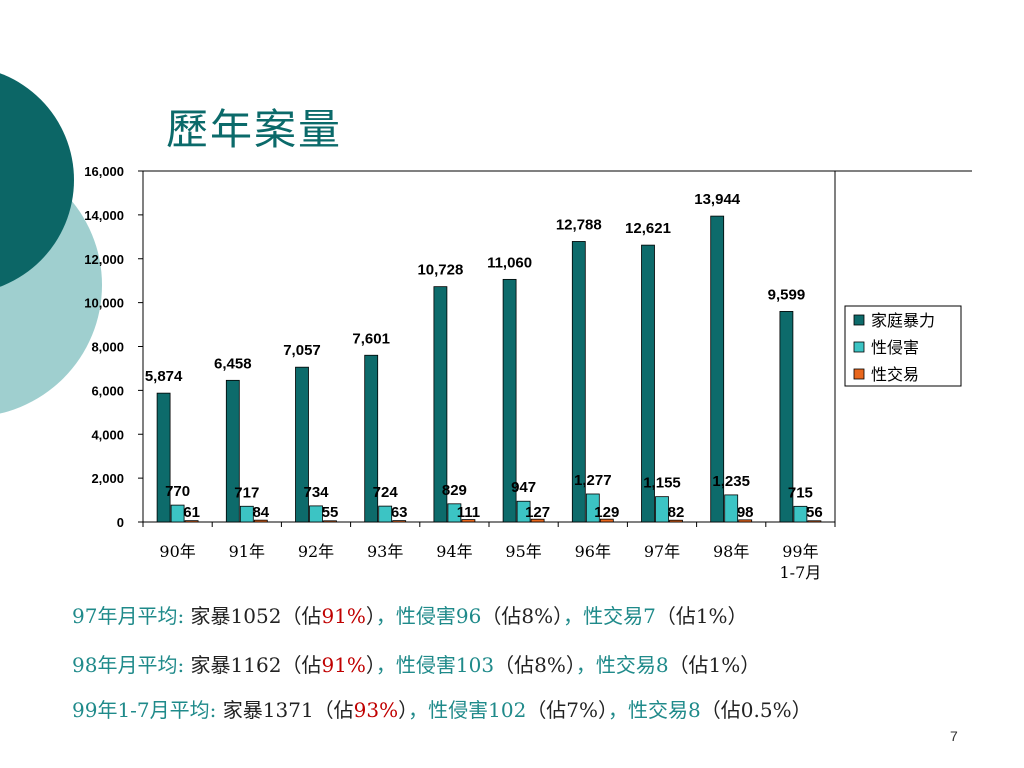 Image resolution: width=1024 pixels, height=768 pixels. What do you see at coordinates (435, 665) in the screenshot?
I see `stats-sexual-assault: ，性侵害103` at bounding box center [435, 665].